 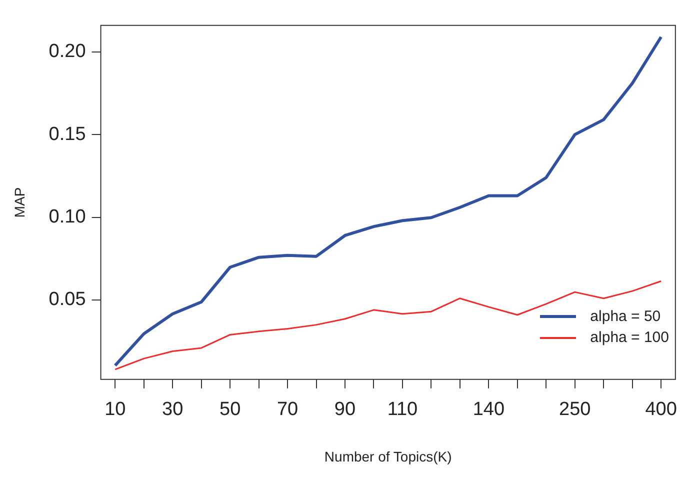 I want to click on x-tick-label: 400, so click(x=661, y=409).